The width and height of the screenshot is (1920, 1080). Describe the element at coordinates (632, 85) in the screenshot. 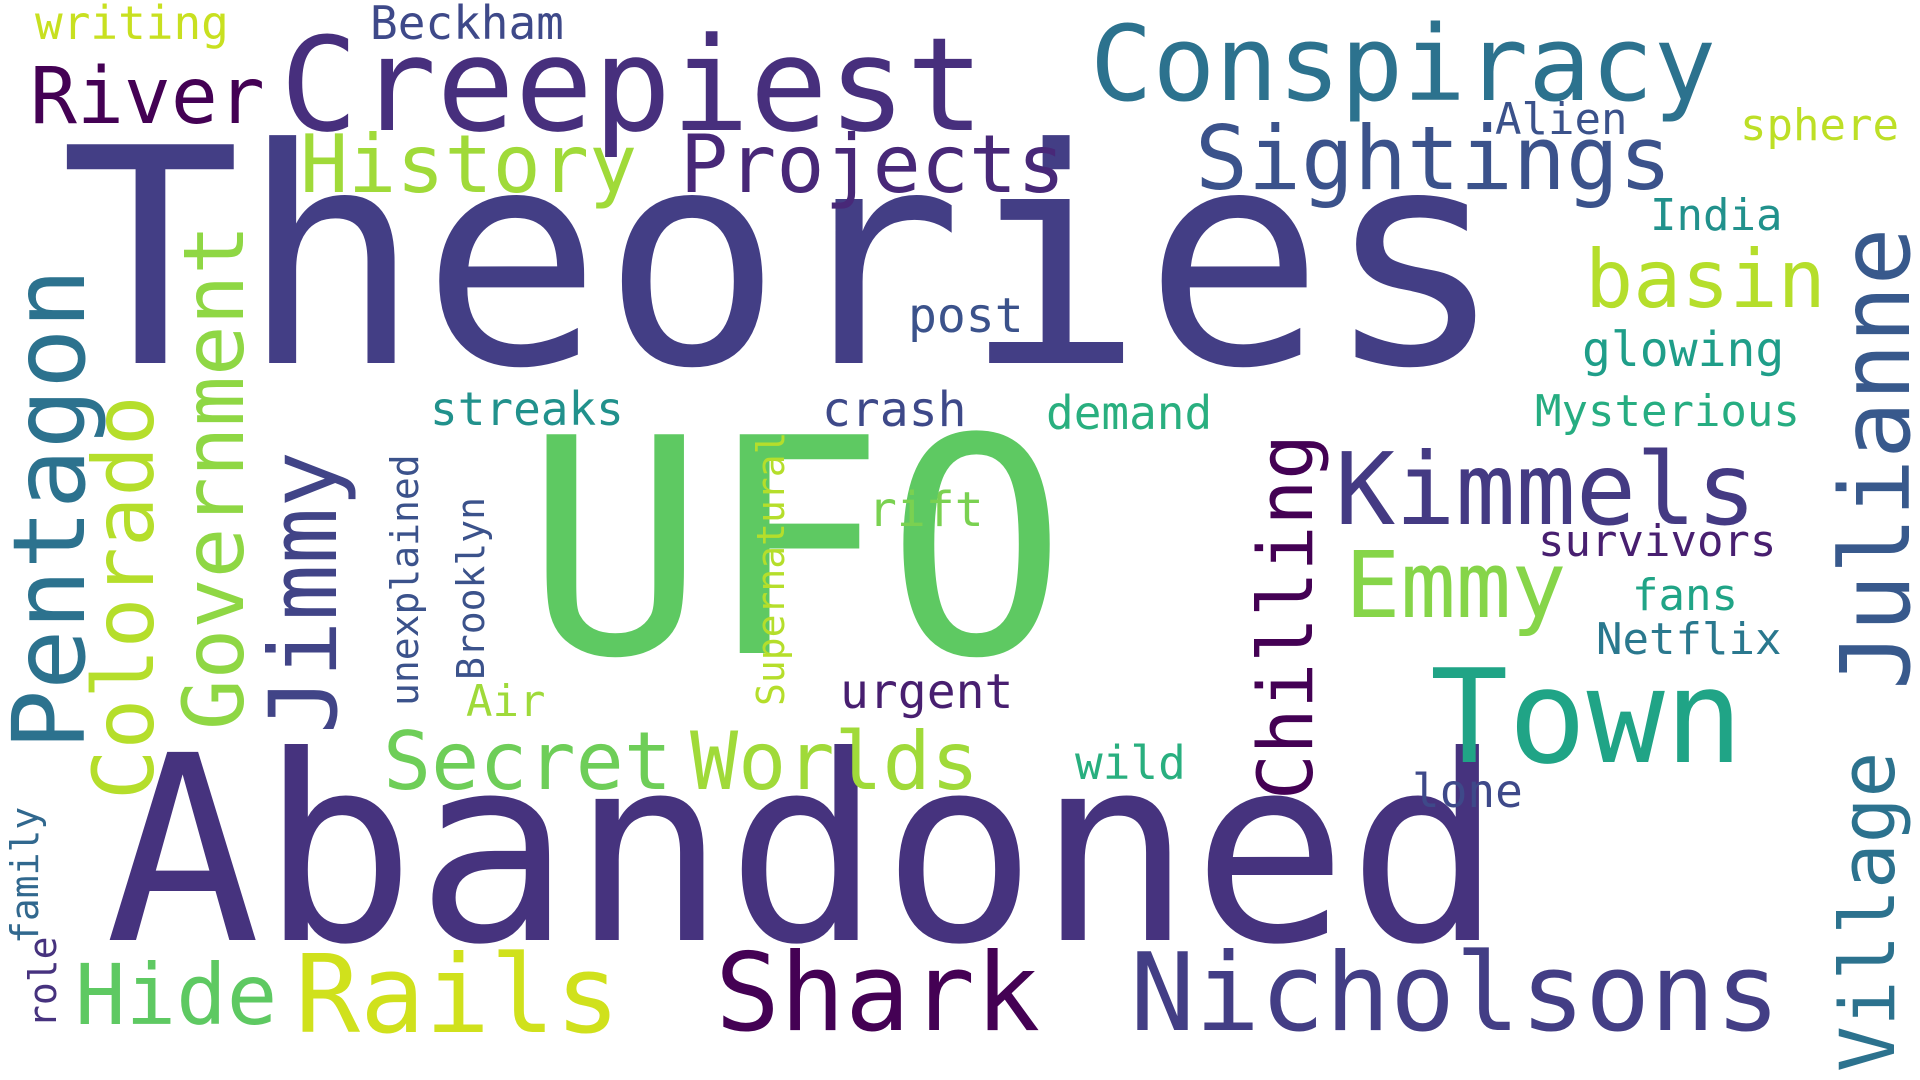

I see `word-creepiest: Creepiest` at that location.